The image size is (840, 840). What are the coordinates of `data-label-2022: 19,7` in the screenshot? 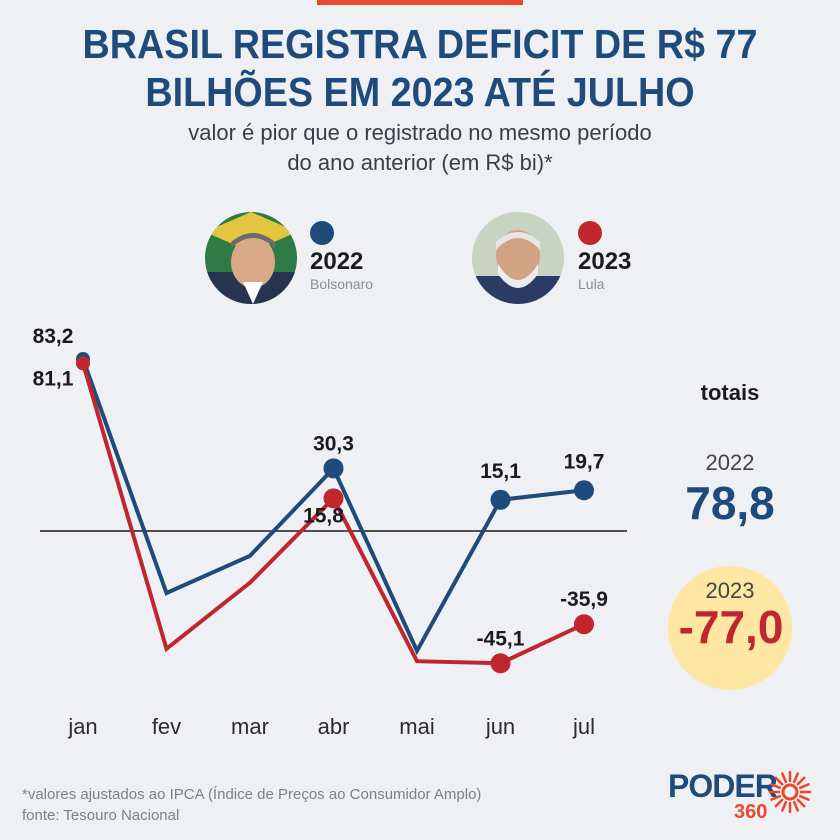 It's located at (584, 461).